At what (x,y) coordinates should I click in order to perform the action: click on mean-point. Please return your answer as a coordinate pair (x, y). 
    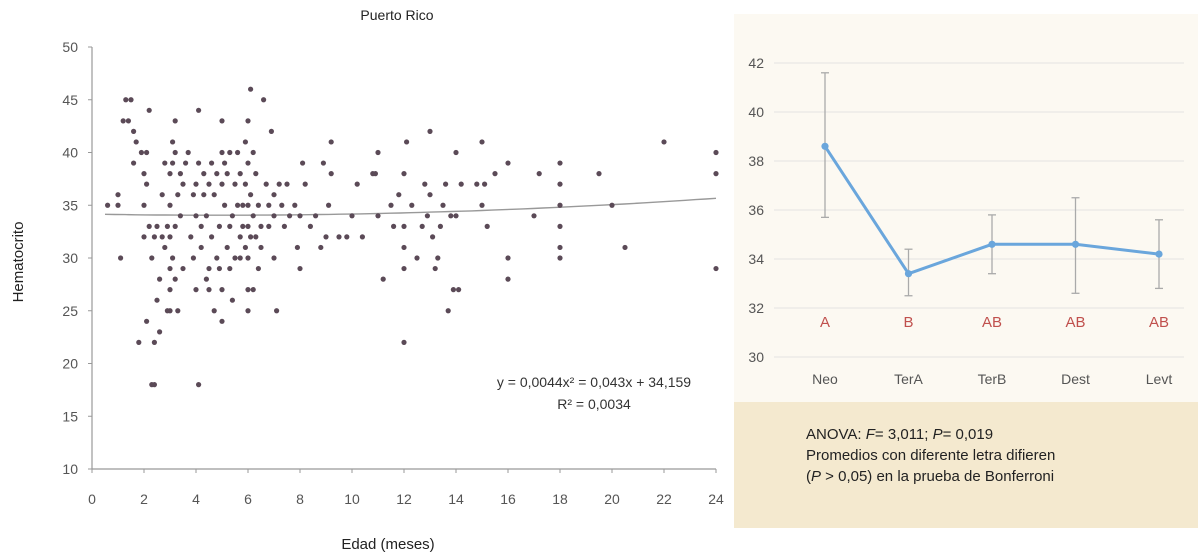
    Looking at the image, I should click on (825, 146).